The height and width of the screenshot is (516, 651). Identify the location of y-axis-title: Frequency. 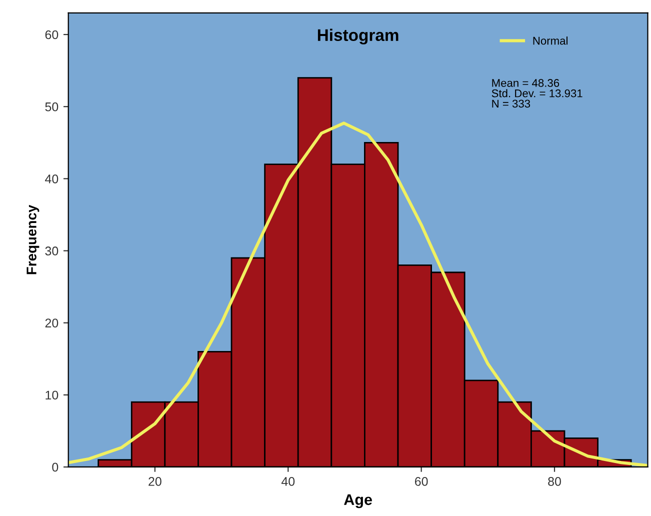
(33, 239).